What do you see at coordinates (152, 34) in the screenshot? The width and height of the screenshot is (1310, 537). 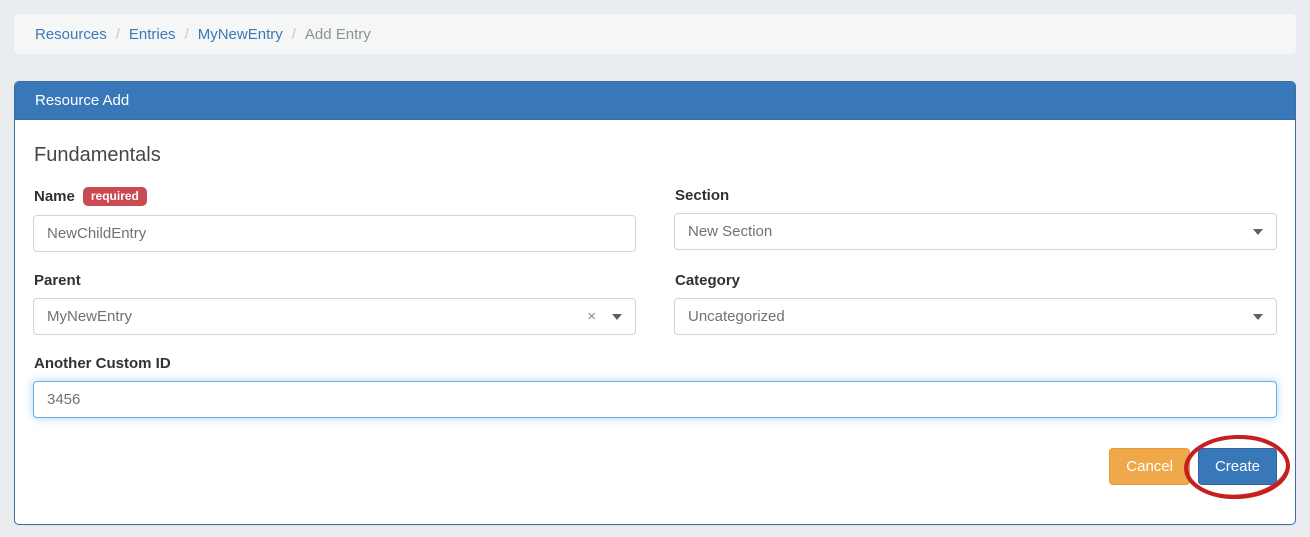 I see `breadcrumb-link-entries: Entries` at bounding box center [152, 34].